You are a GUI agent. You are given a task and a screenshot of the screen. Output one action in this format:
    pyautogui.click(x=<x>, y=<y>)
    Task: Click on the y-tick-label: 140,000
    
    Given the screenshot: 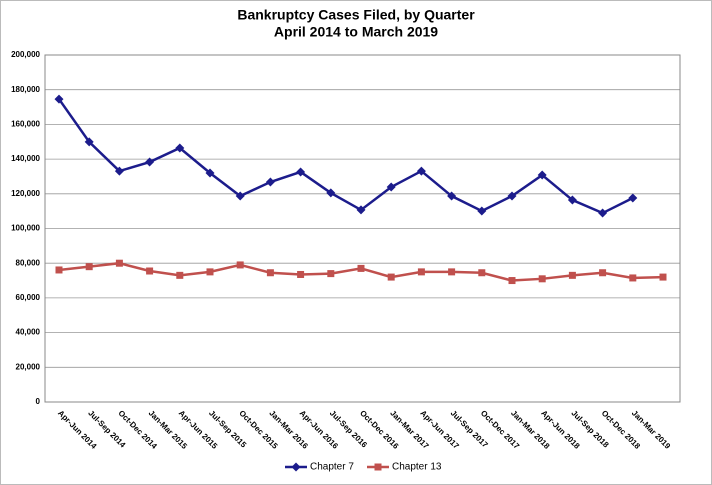 What is the action you would take?
    pyautogui.click(x=25, y=158)
    